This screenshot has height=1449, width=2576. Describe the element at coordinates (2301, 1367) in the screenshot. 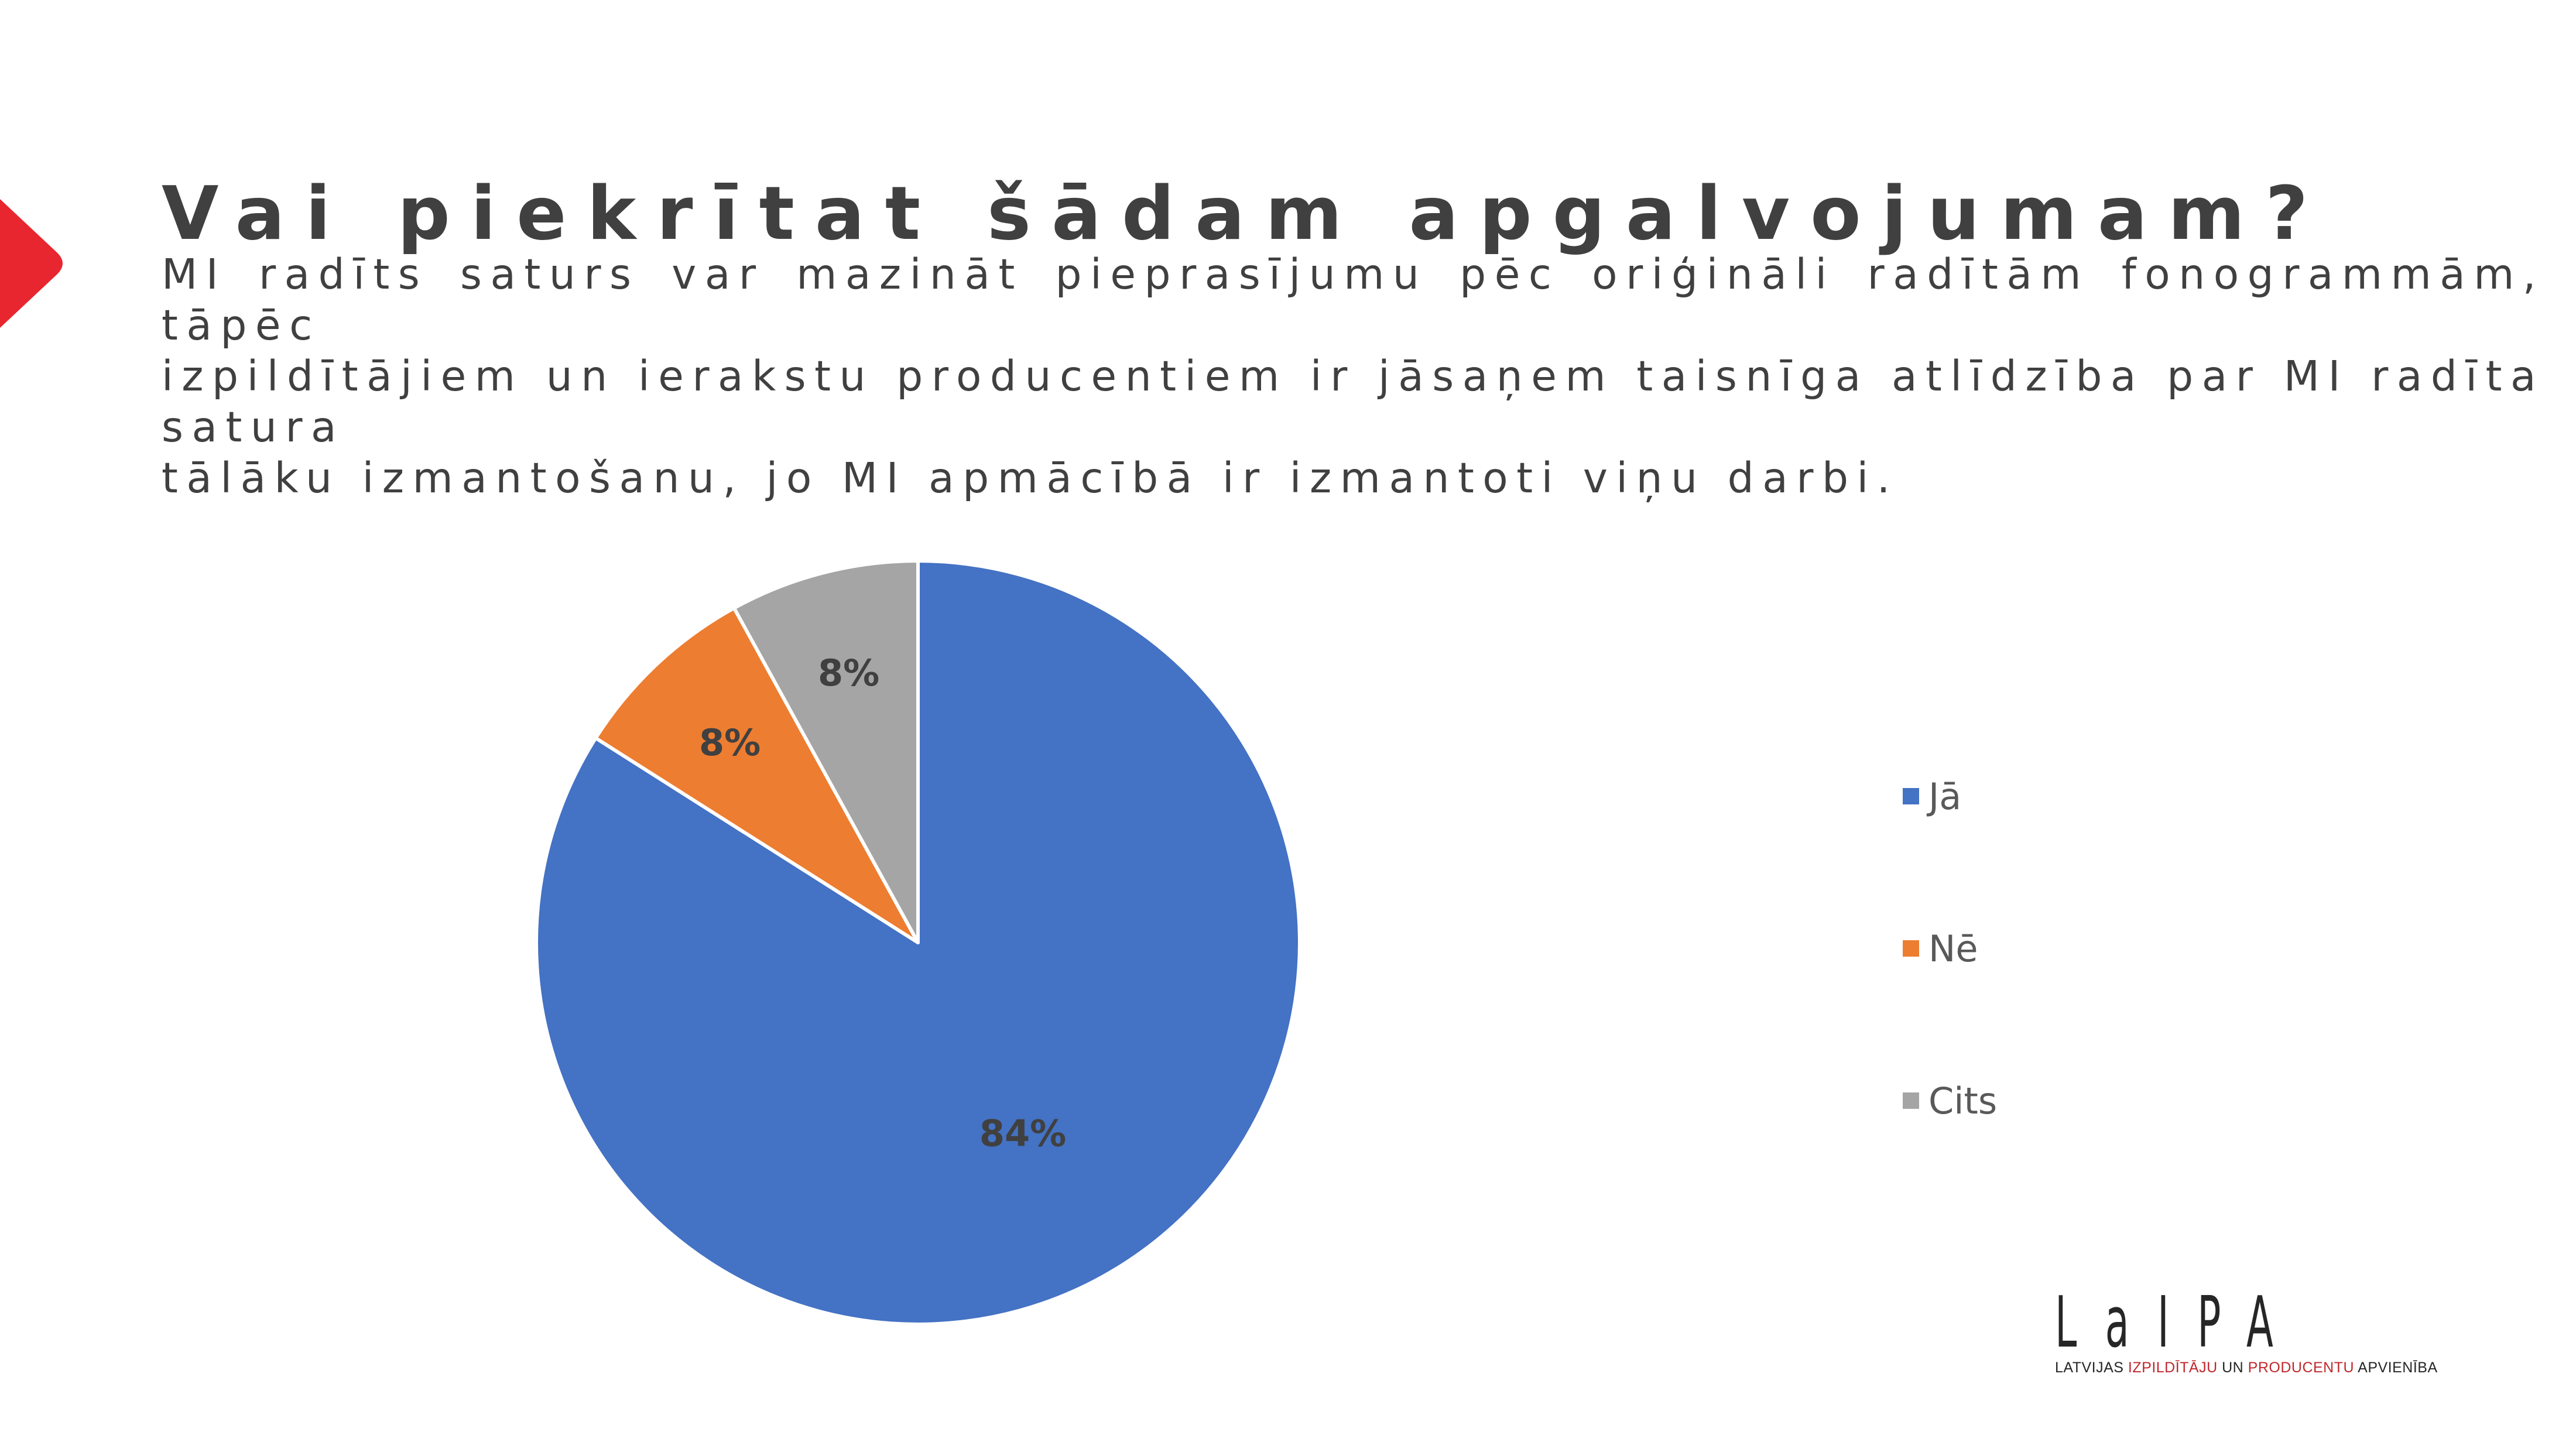

I see `logo-tagline-part: PRODUCENTU` at that location.